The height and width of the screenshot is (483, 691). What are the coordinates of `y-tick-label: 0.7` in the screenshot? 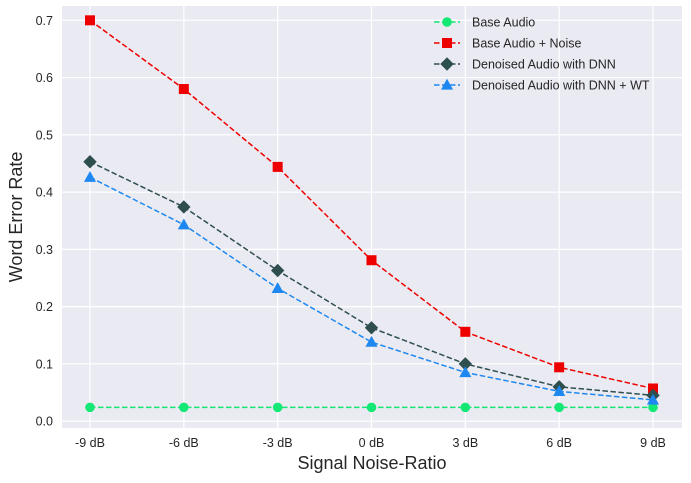 It's located at (44, 21).